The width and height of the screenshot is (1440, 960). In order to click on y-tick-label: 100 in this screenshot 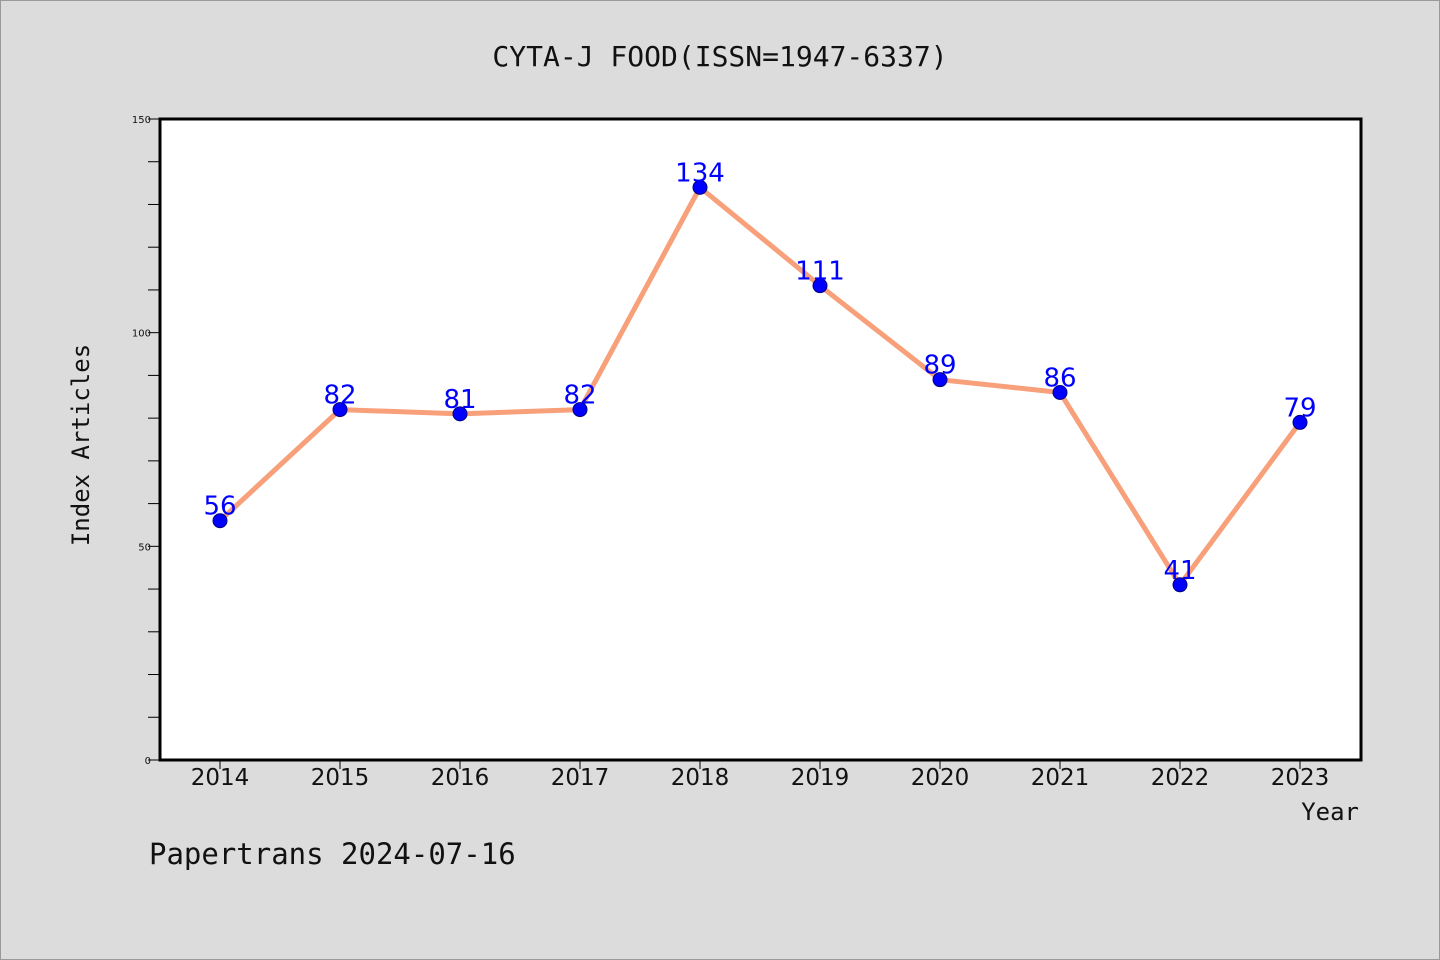, I will do `click(141, 334)`.